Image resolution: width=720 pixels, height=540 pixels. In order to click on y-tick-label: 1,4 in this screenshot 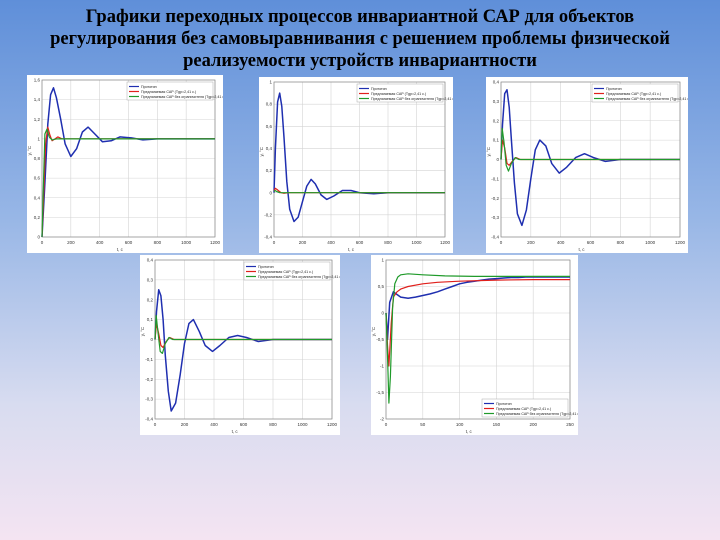, I will do `click(37, 99)`.